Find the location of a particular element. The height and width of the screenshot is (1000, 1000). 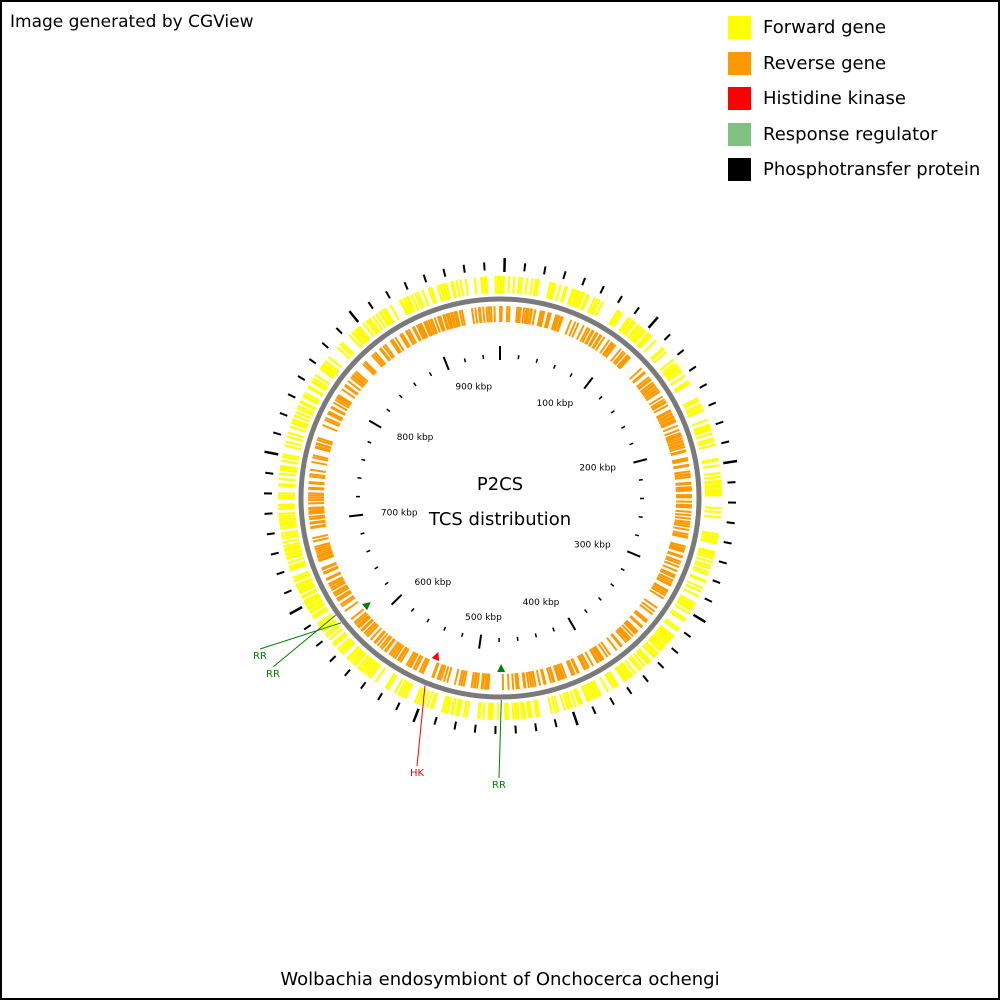

legend-swatch is located at coordinates (739, 99).